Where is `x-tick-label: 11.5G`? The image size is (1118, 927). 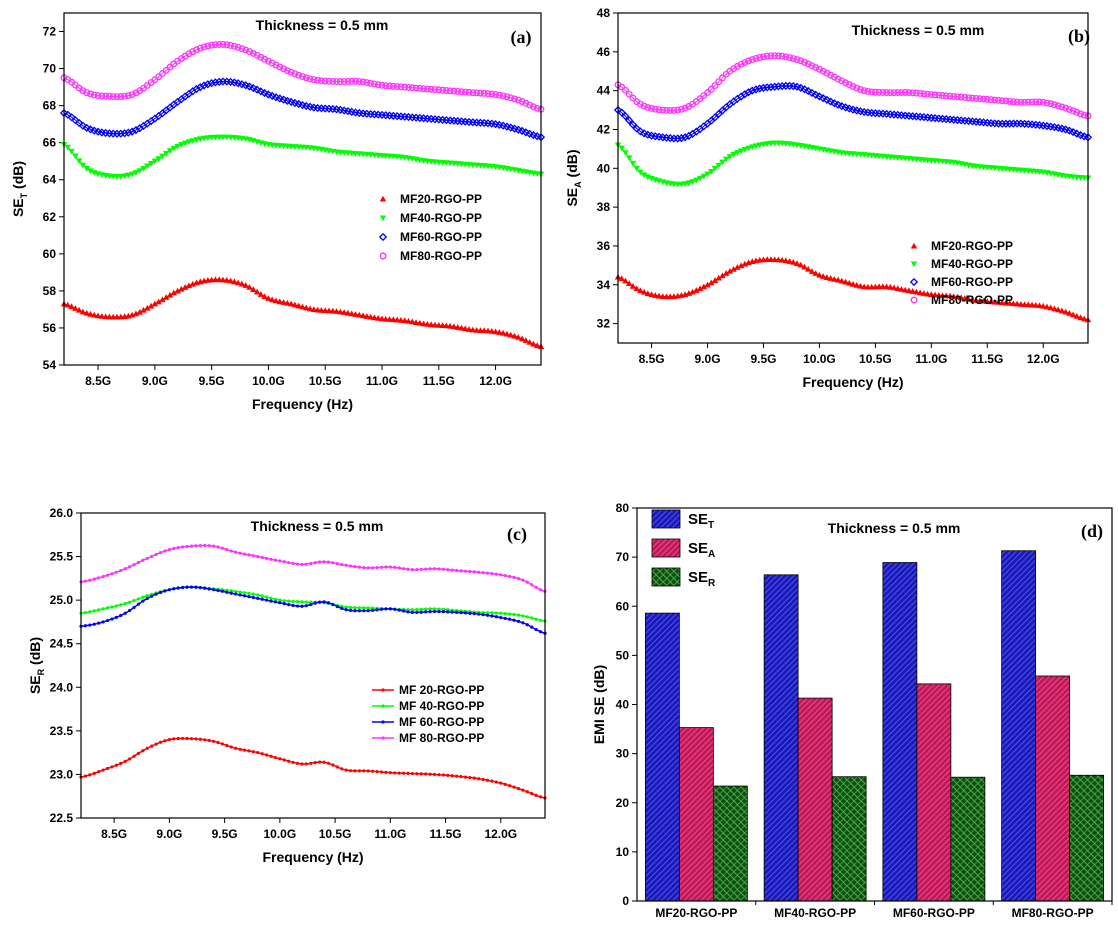 x-tick-label: 11.5G is located at coordinates (446, 834).